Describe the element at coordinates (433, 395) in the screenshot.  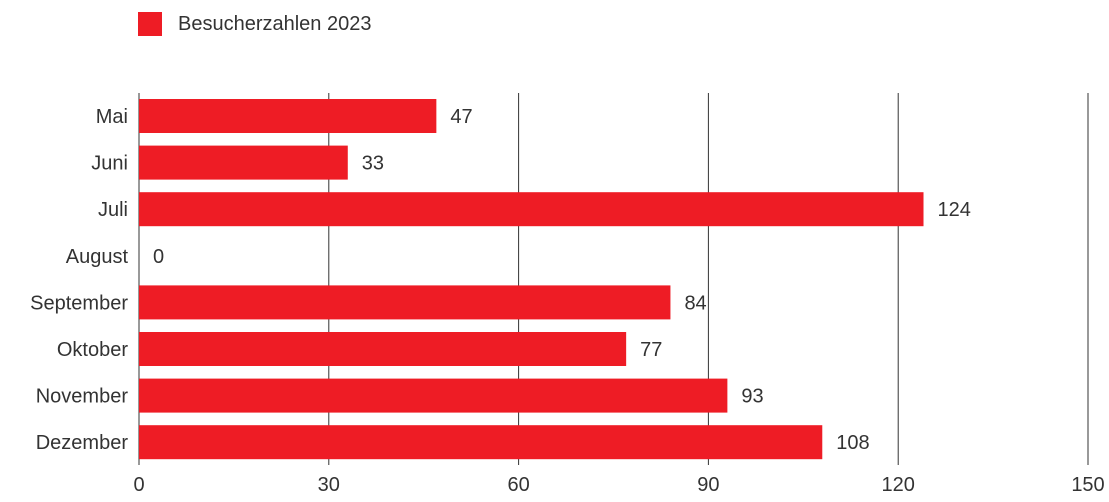
I see `bar-november` at that location.